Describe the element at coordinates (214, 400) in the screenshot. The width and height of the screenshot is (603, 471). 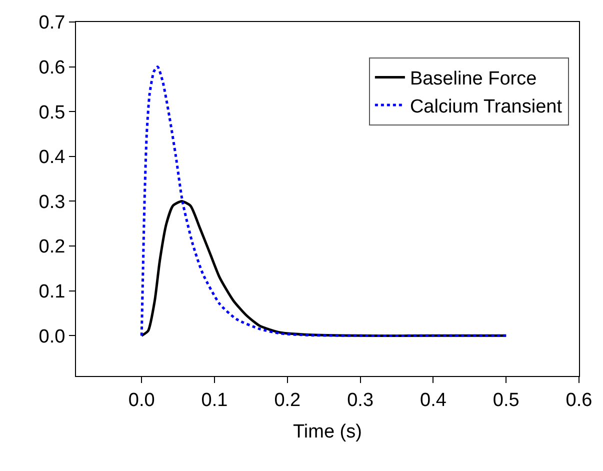
I see `x-tick-label: 0.1` at that location.